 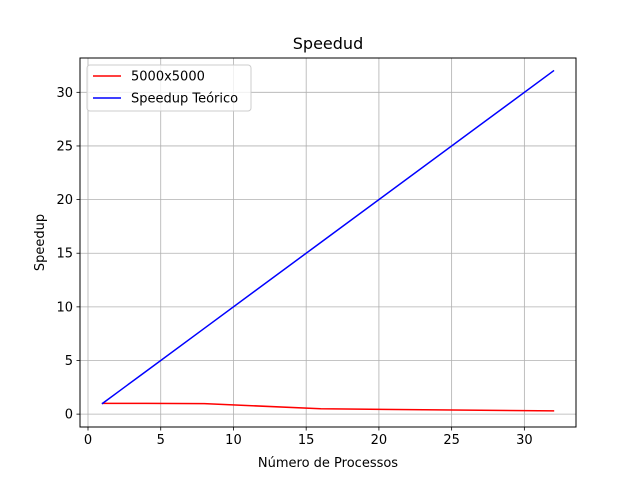 I want to click on x-tick-label: 5, so click(x=161, y=440).